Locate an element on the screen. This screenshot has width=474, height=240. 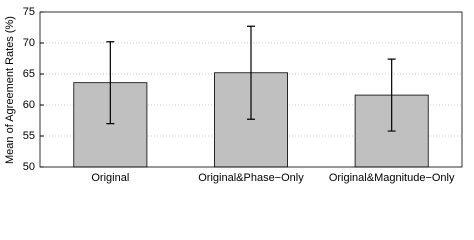
y-tick-label: 75 is located at coordinates (29, 12).